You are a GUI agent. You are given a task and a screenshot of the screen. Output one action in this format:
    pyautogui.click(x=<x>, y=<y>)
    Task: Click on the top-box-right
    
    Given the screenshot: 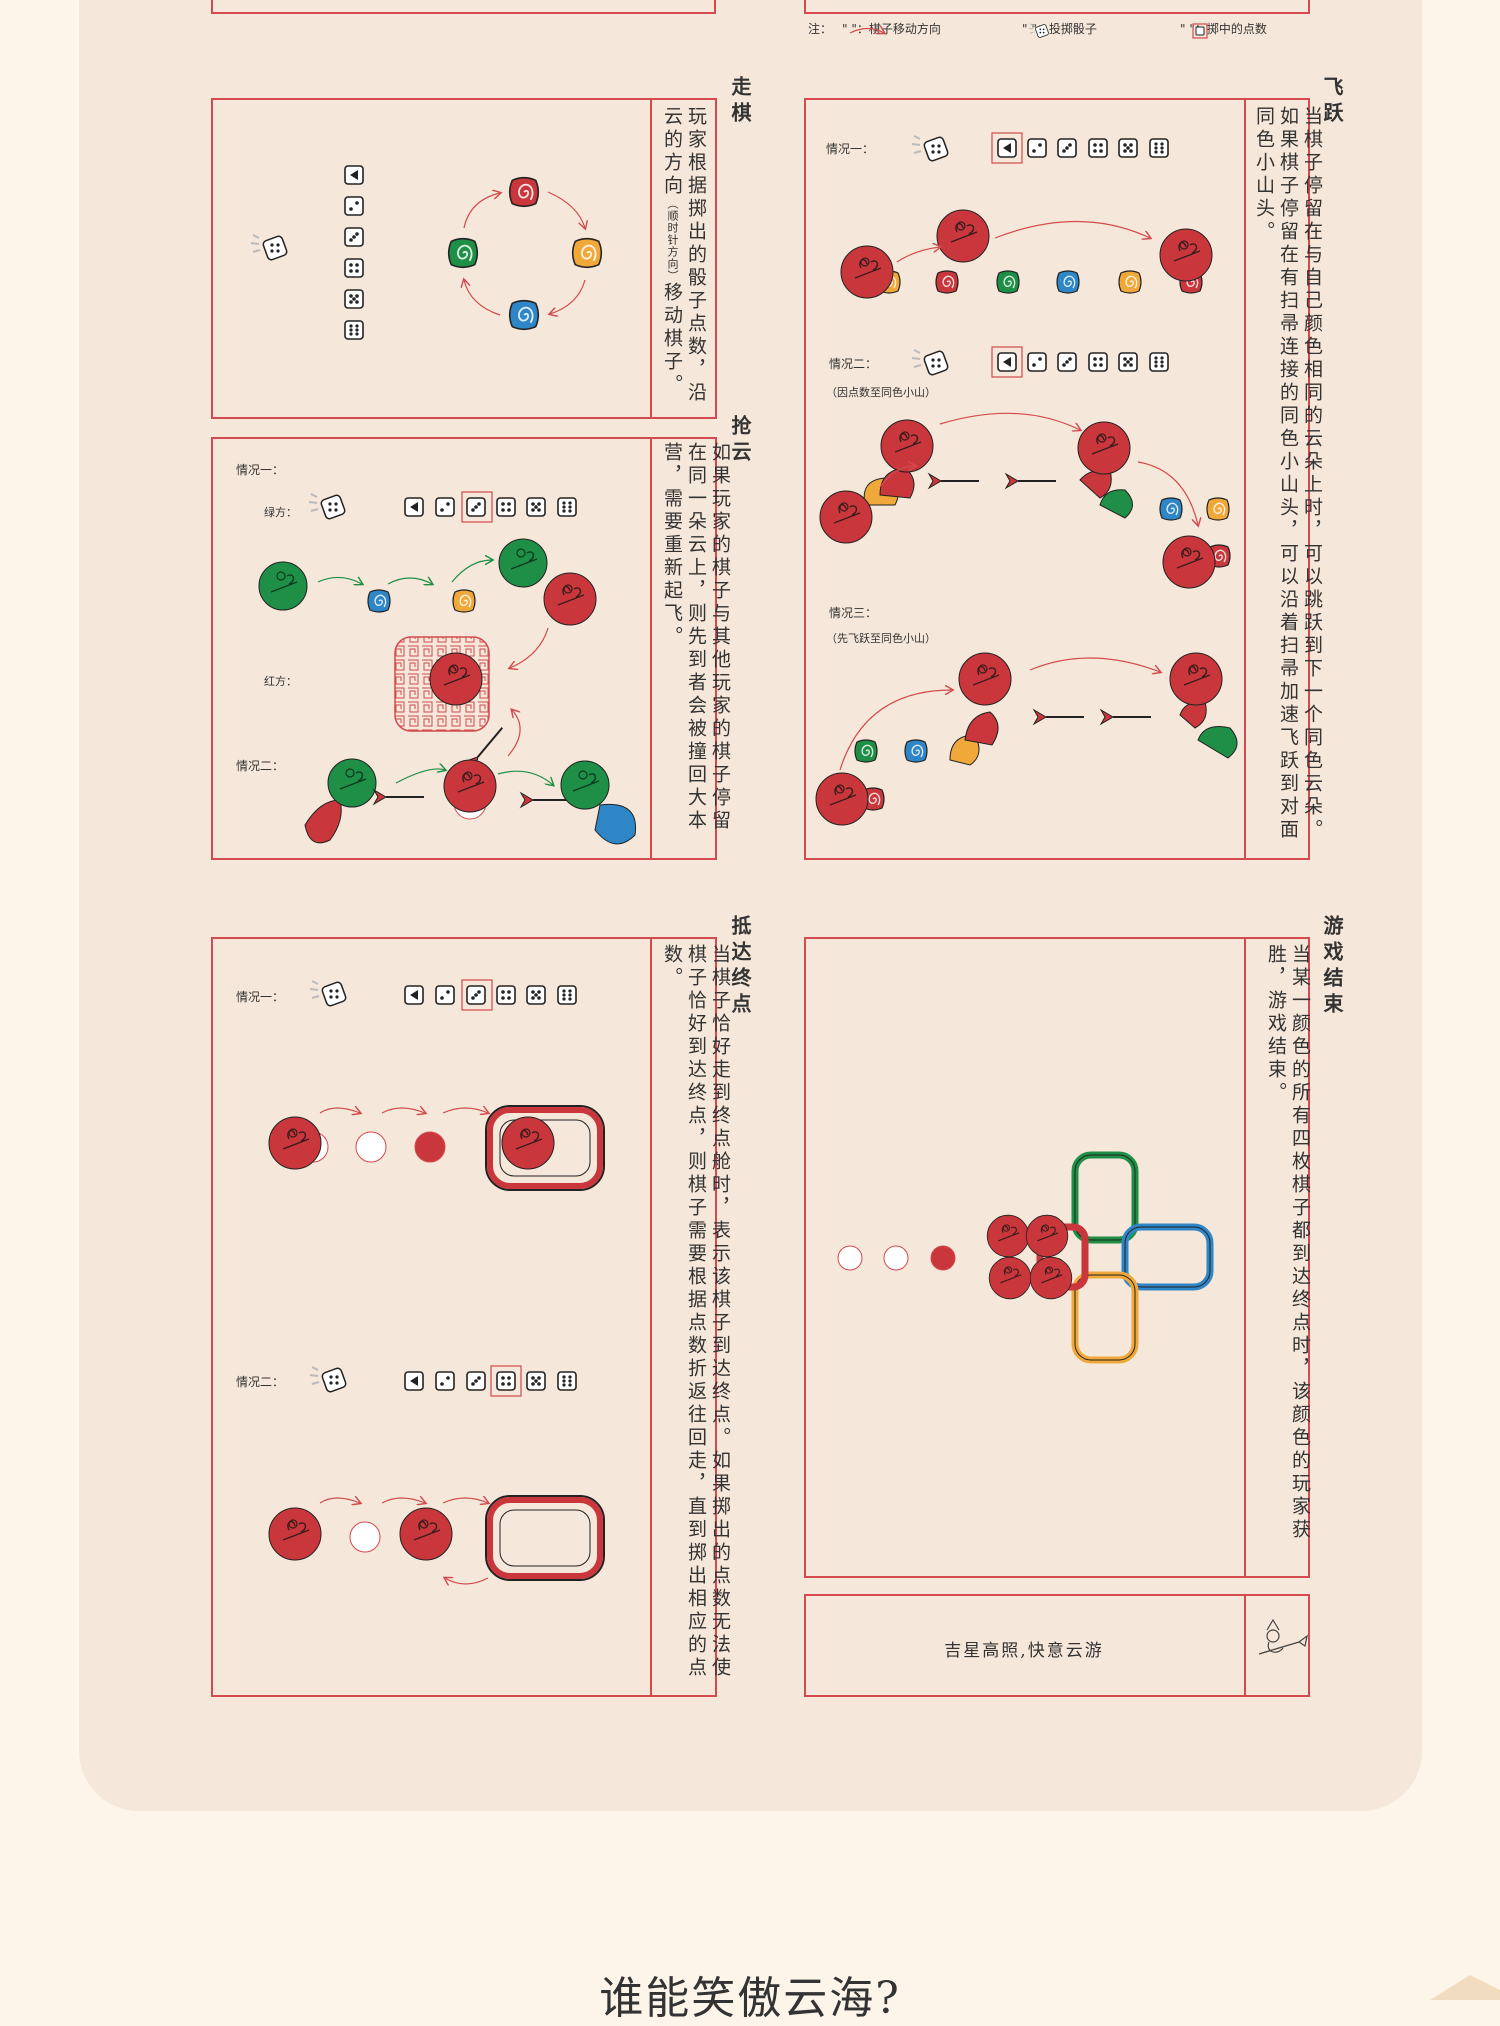 What is the action you would take?
    pyautogui.click(x=1057, y=7)
    